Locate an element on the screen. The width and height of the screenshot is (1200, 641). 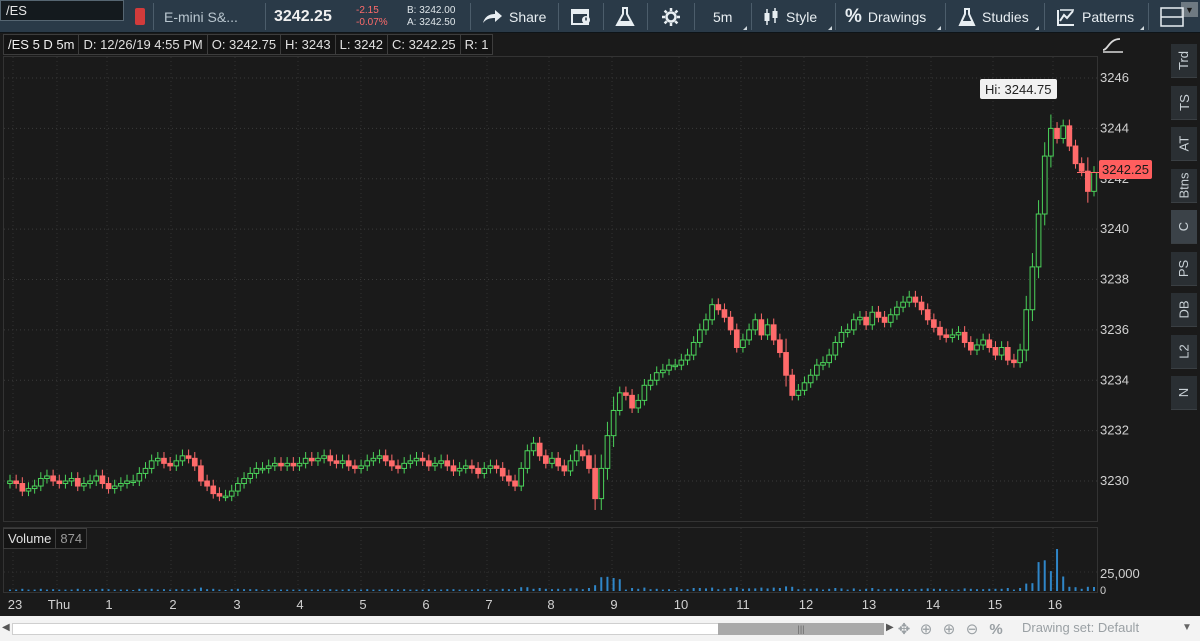
studies-button: Studies is located at coordinates (993, 16).